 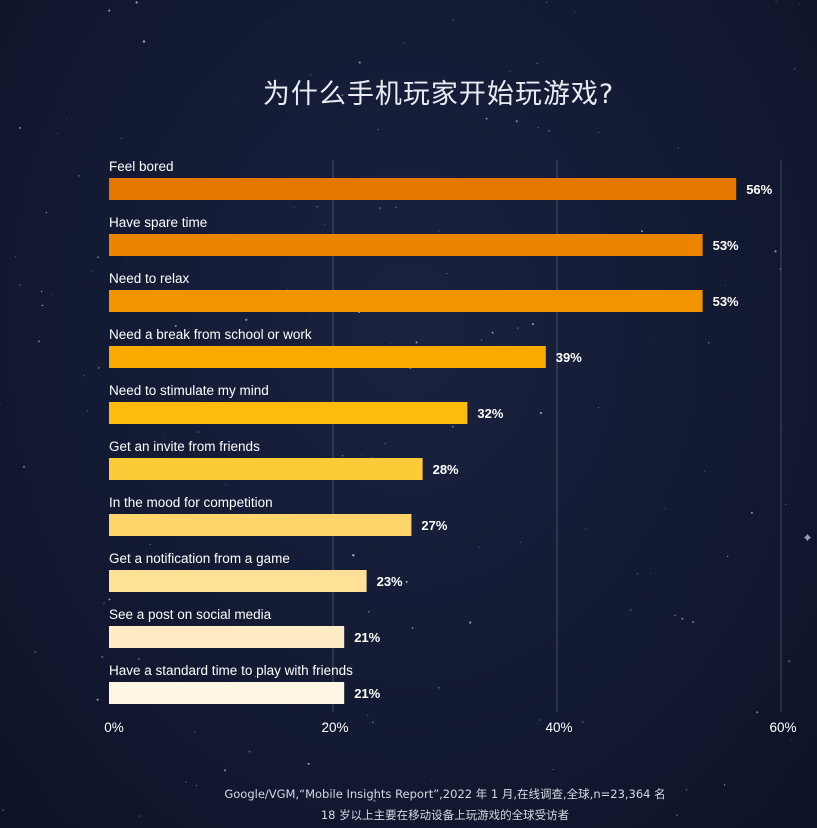 I want to click on category-label: Need a break from school or work, so click(x=210, y=334).